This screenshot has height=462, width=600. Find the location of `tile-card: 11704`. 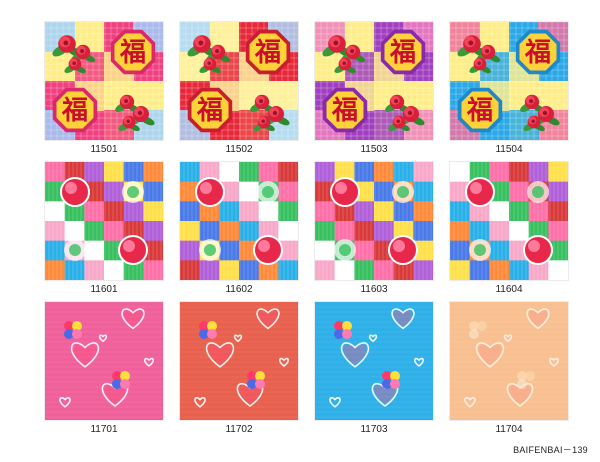

tile-card: 11704 is located at coordinates (509, 368).